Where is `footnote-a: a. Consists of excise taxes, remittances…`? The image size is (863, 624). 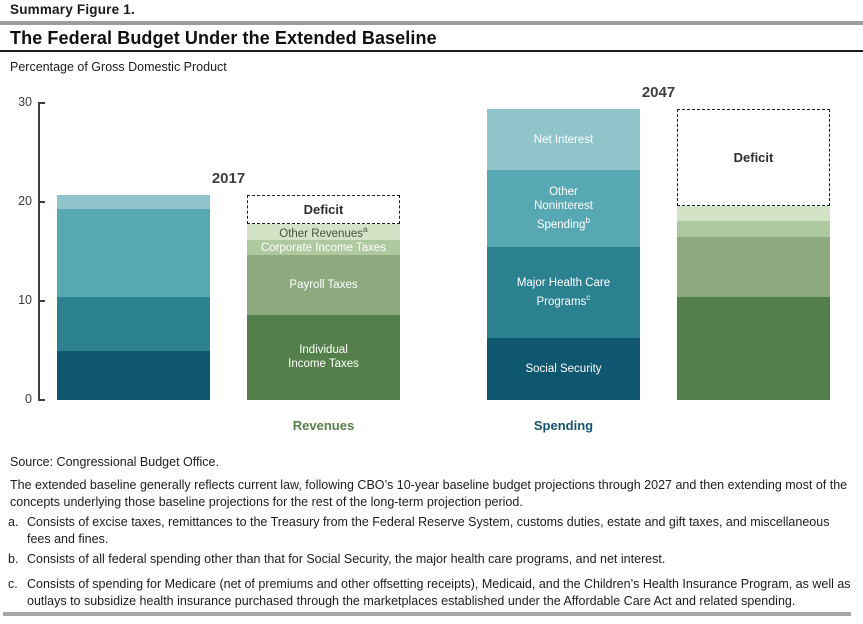
footnote-a: a. Consists of excise taxes, remittances… is located at coordinates (432, 530).